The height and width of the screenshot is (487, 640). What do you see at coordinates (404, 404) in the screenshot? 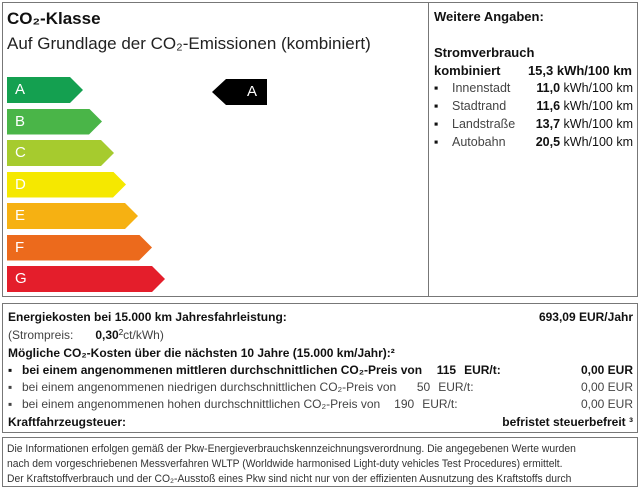
I see `row-price: 190` at bounding box center [404, 404].